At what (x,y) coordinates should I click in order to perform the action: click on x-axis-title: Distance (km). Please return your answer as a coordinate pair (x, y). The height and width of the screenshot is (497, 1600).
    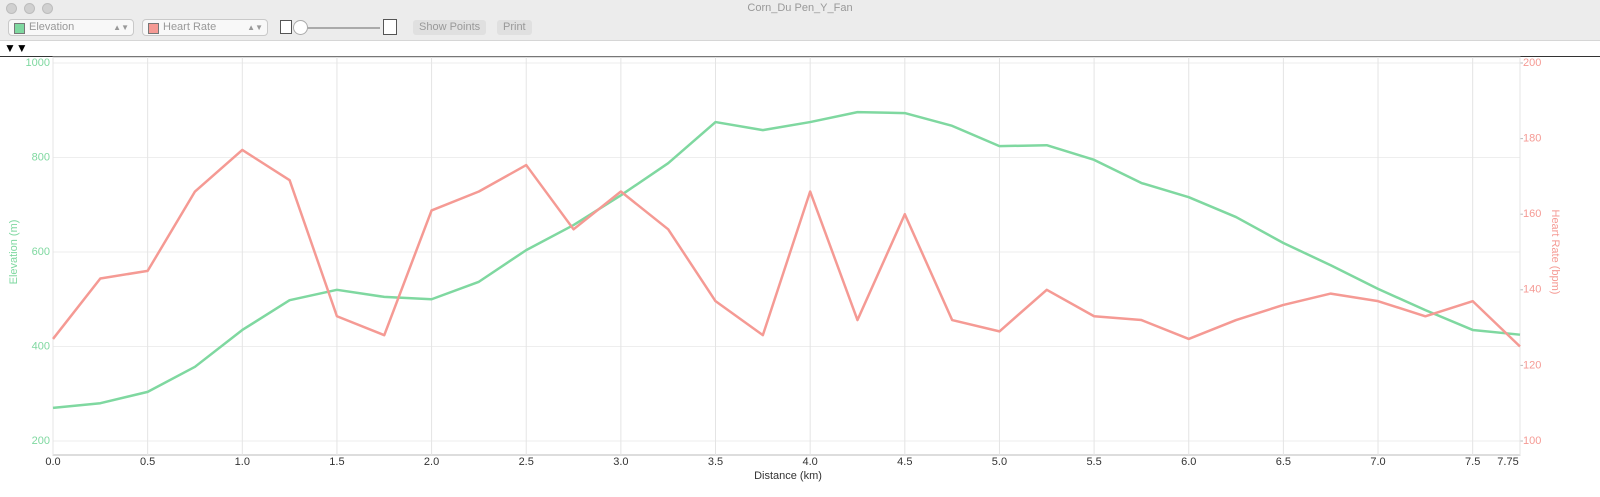
    Looking at the image, I should click on (788, 476).